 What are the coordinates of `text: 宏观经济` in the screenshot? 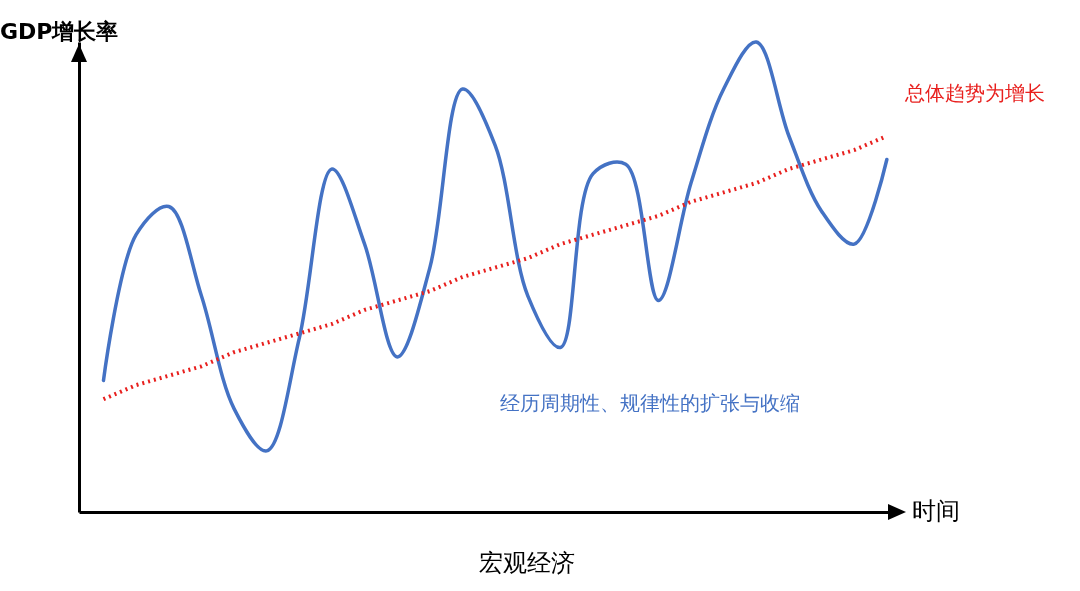 It's located at (527, 563).